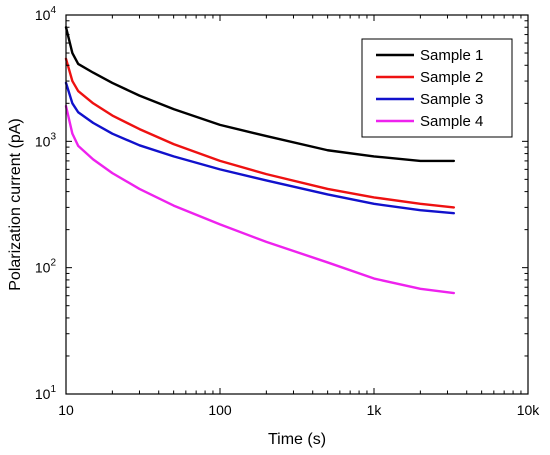 This screenshot has width=550, height=455. I want to click on legend-label-sample-1: Sample 1, so click(451, 55).